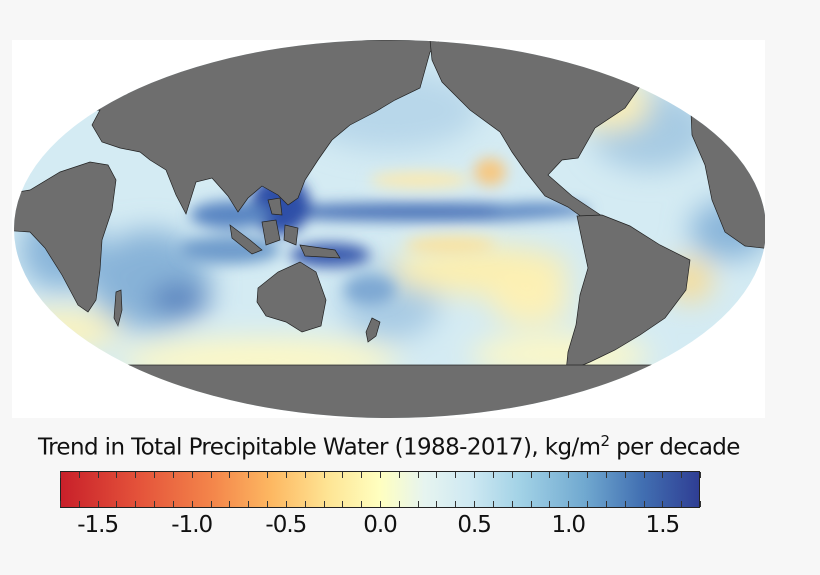  Describe the element at coordinates (286, 525) in the screenshot. I see `colorbar-tick-label: -0.5` at that location.